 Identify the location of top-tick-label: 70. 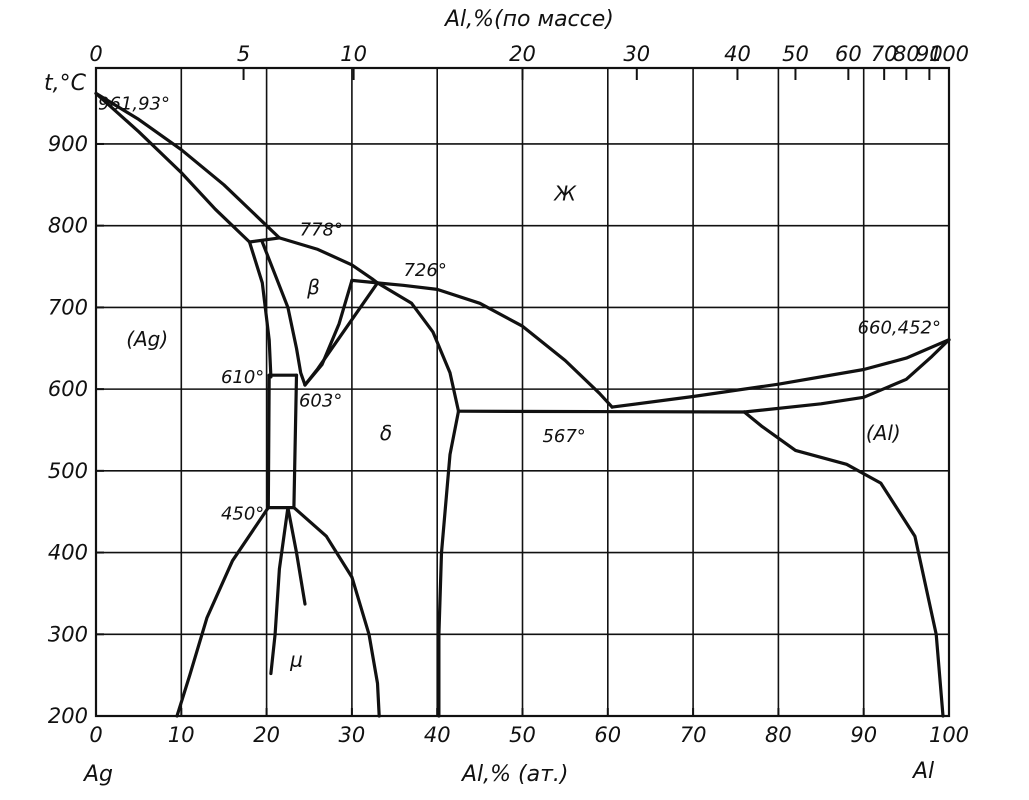
(884, 54).